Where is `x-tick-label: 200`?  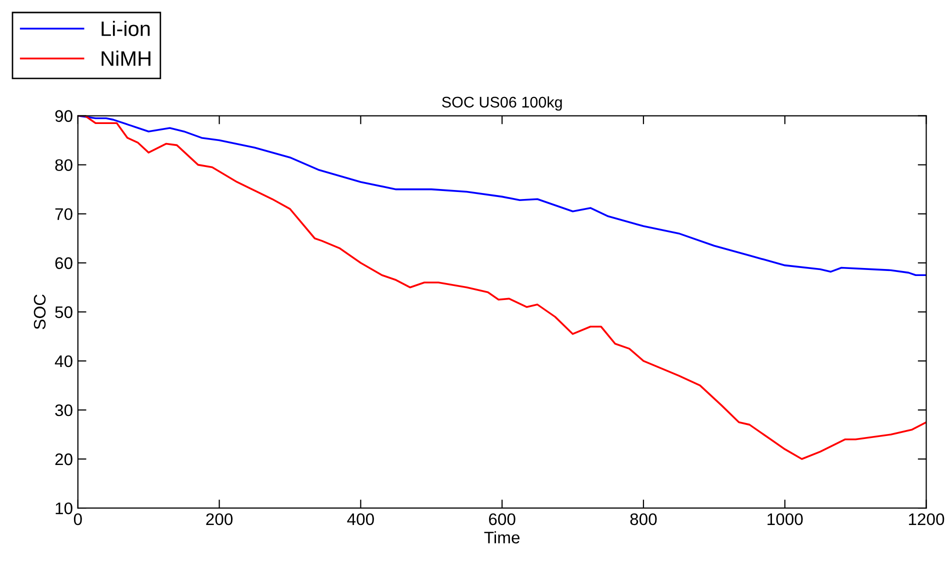 x-tick-label: 200 is located at coordinates (219, 519).